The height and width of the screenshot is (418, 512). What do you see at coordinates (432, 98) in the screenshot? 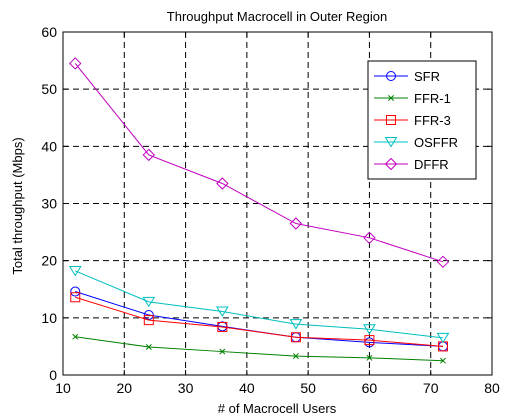
I see `legend-label: FFR-1` at bounding box center [432, 98].